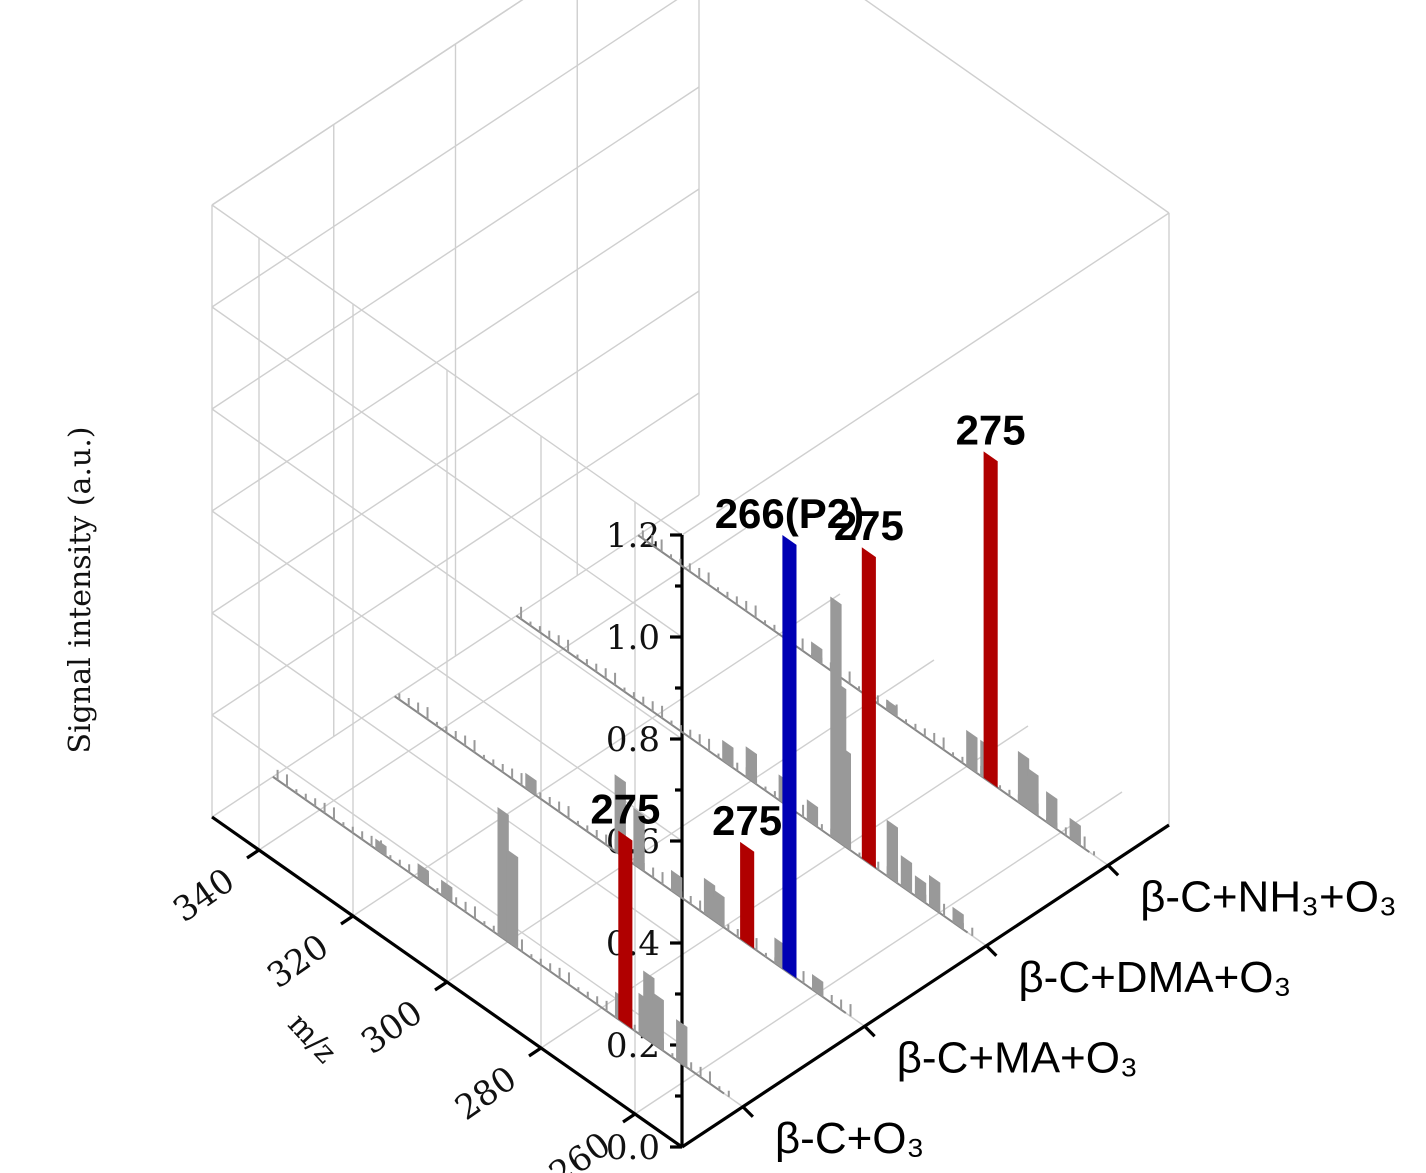 The height and width of the screenshot is (1173, 1426). I want to click on z-tick-label: 0.4, so click(633, 944).